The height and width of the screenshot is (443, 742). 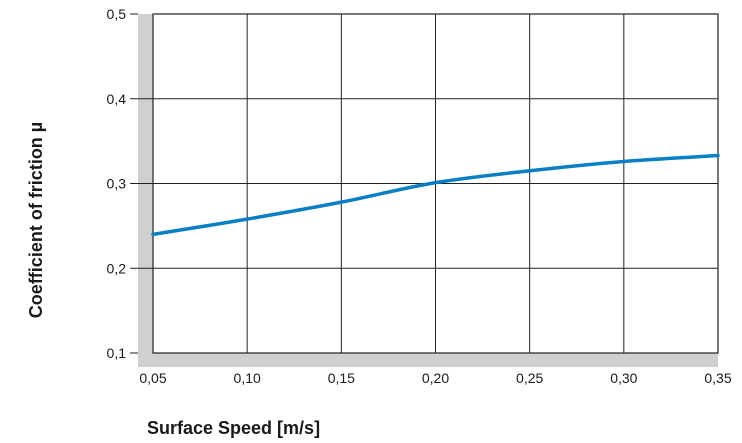 What do you see at coordinates (233, 428) in the screenshot?
I see `x-axis-title: Surface Speed [m/s]` at bounding box center [233, 428].